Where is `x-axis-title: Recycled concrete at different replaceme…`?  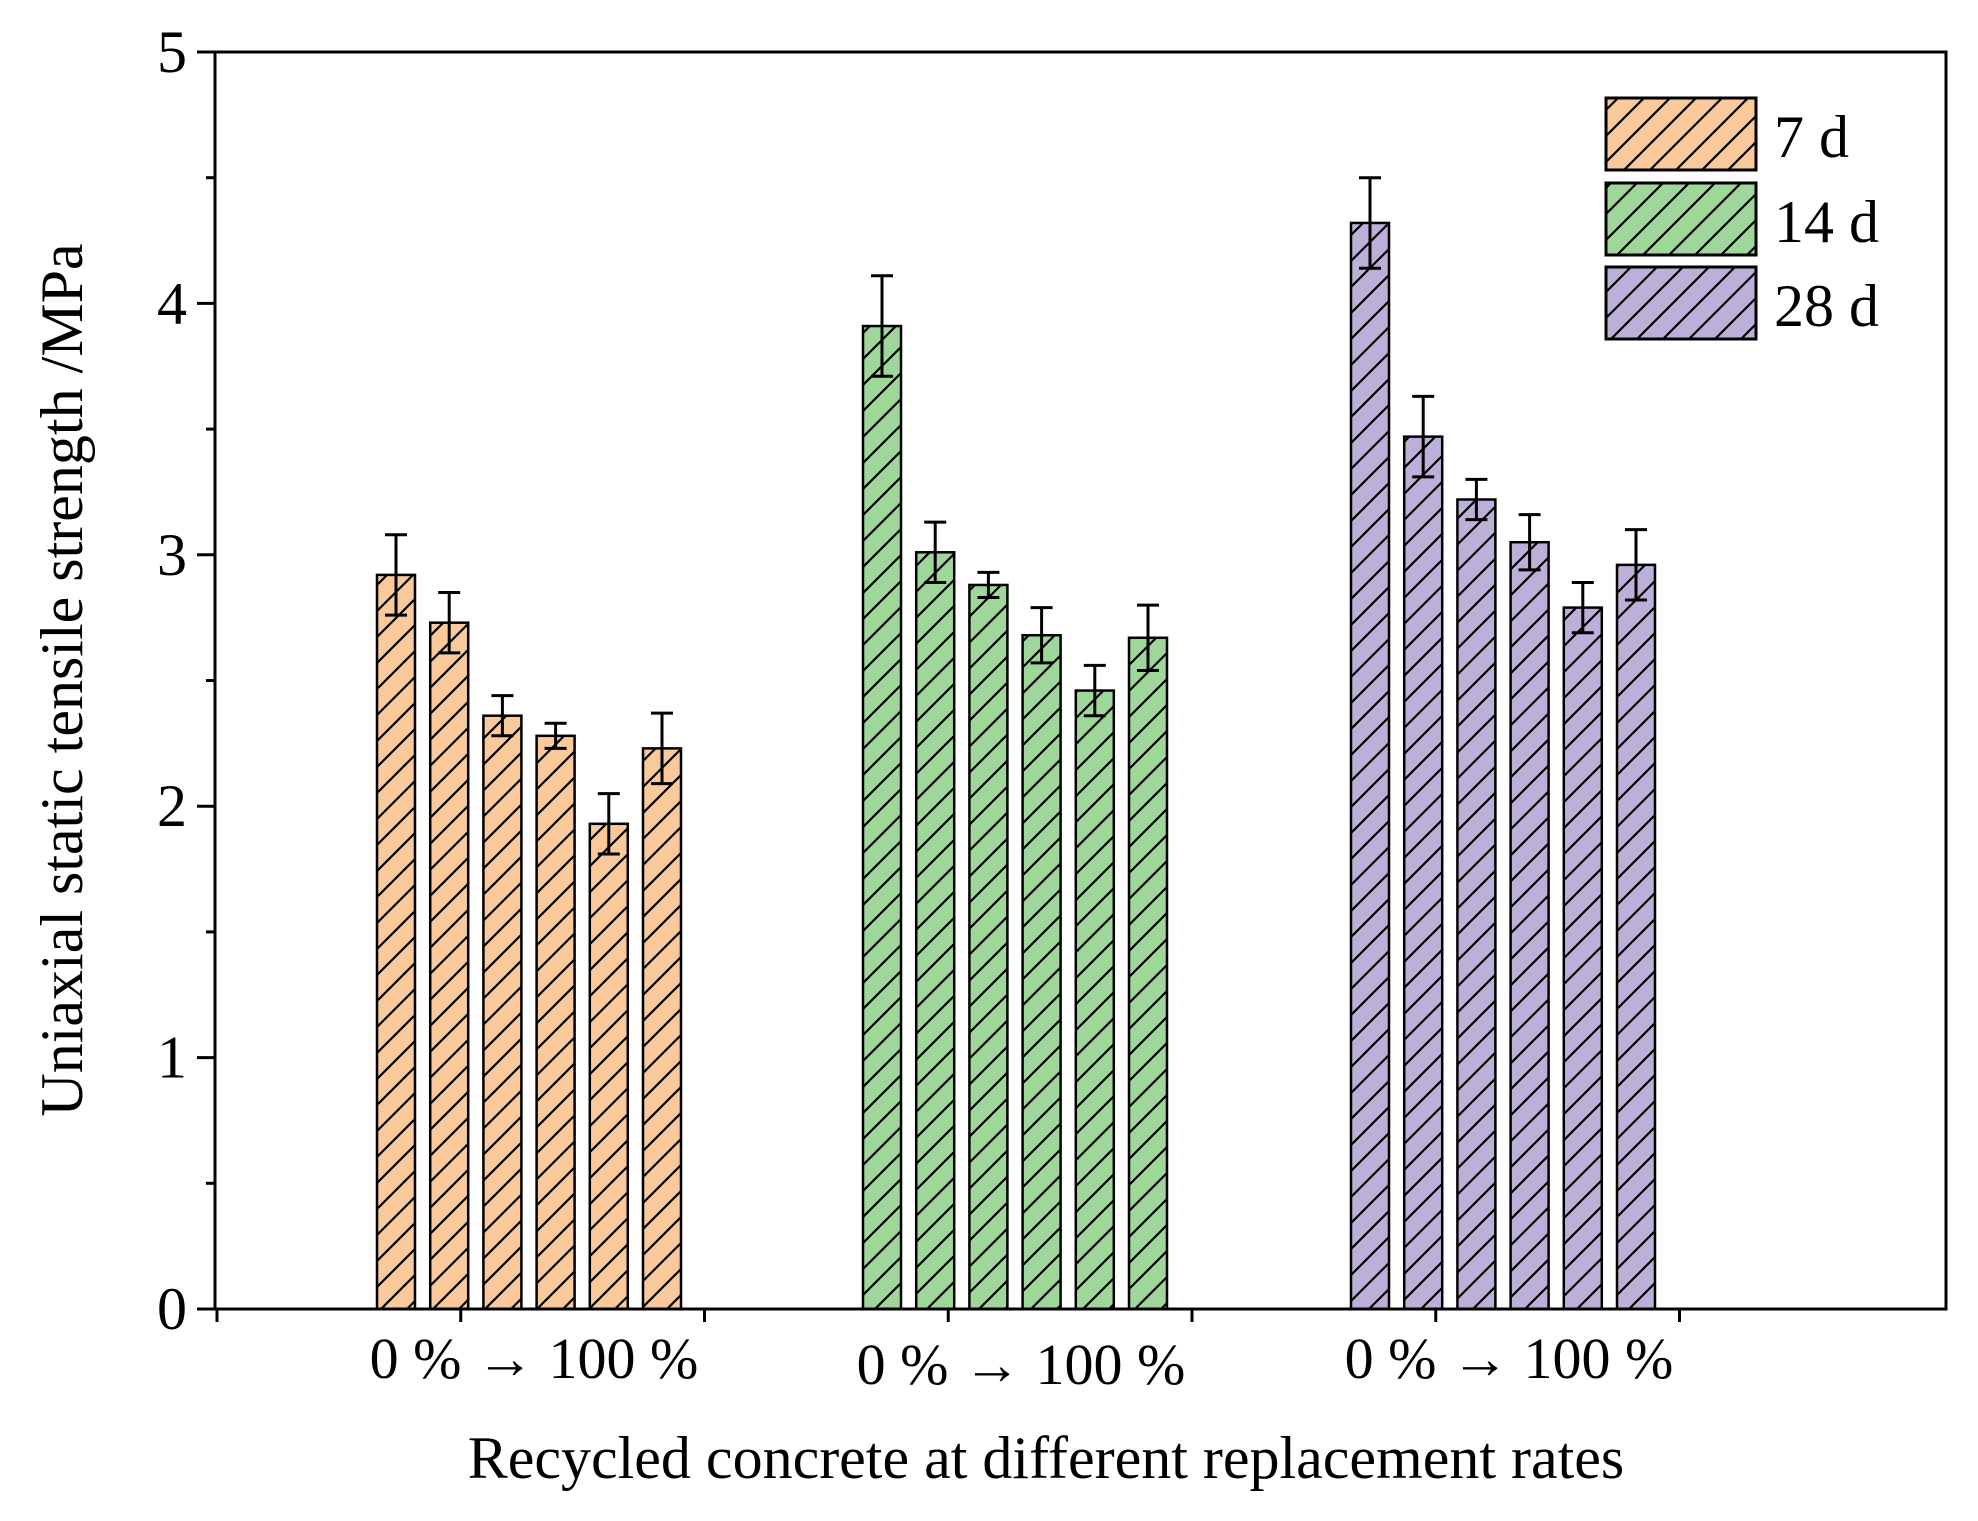 x-axis-title: Recycled concrete at different replaceme… is located at coordinates (1046, 1458).